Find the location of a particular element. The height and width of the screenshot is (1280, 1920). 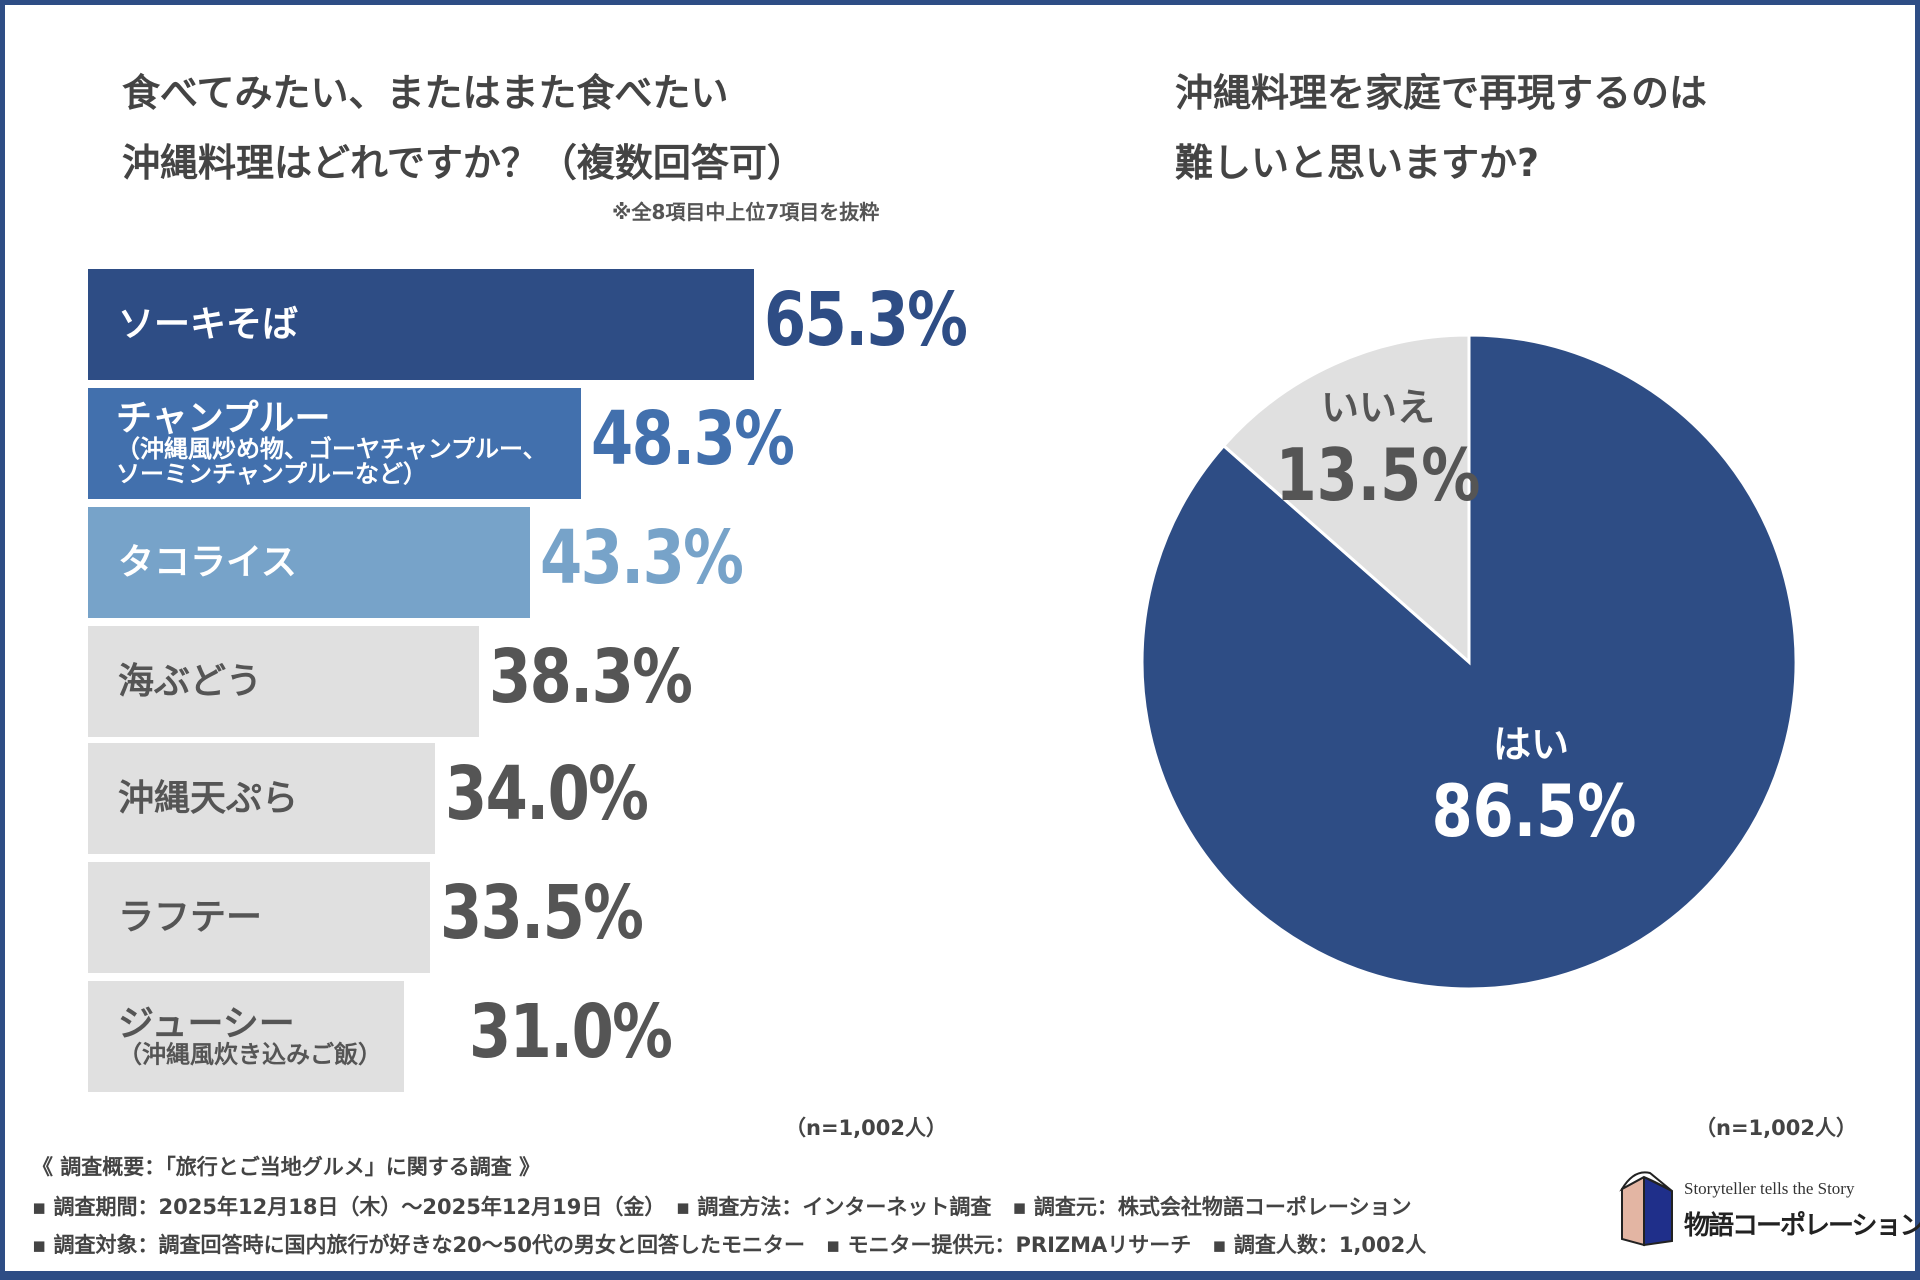

right-chart-title: 沖縄料理を家庭で再現するのは 難しいと思いますか? is located at coordinates (1441, 128).